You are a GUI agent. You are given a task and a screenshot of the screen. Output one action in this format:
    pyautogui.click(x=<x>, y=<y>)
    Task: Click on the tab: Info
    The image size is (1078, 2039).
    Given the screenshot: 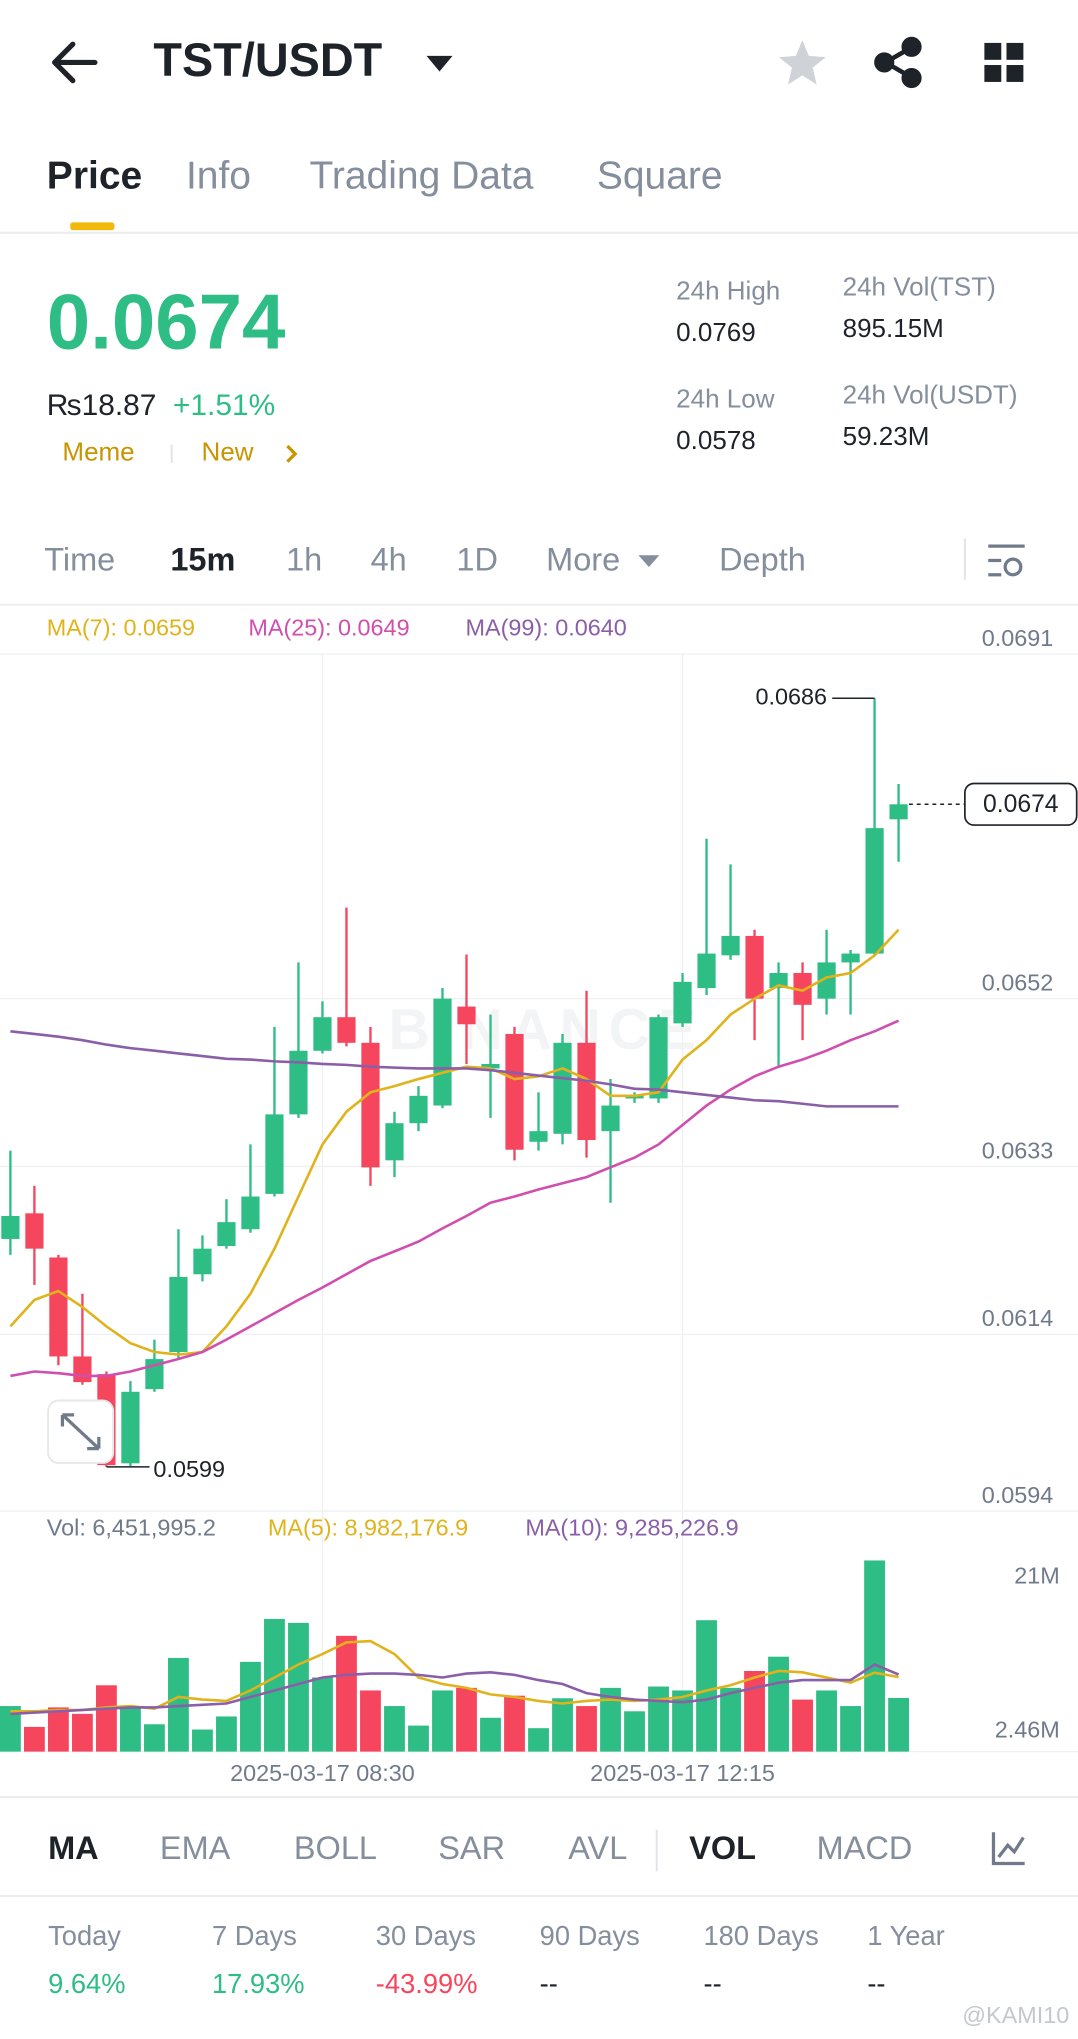 What is the action you would take?
    pyautogui.click(x=218, y=175)
    